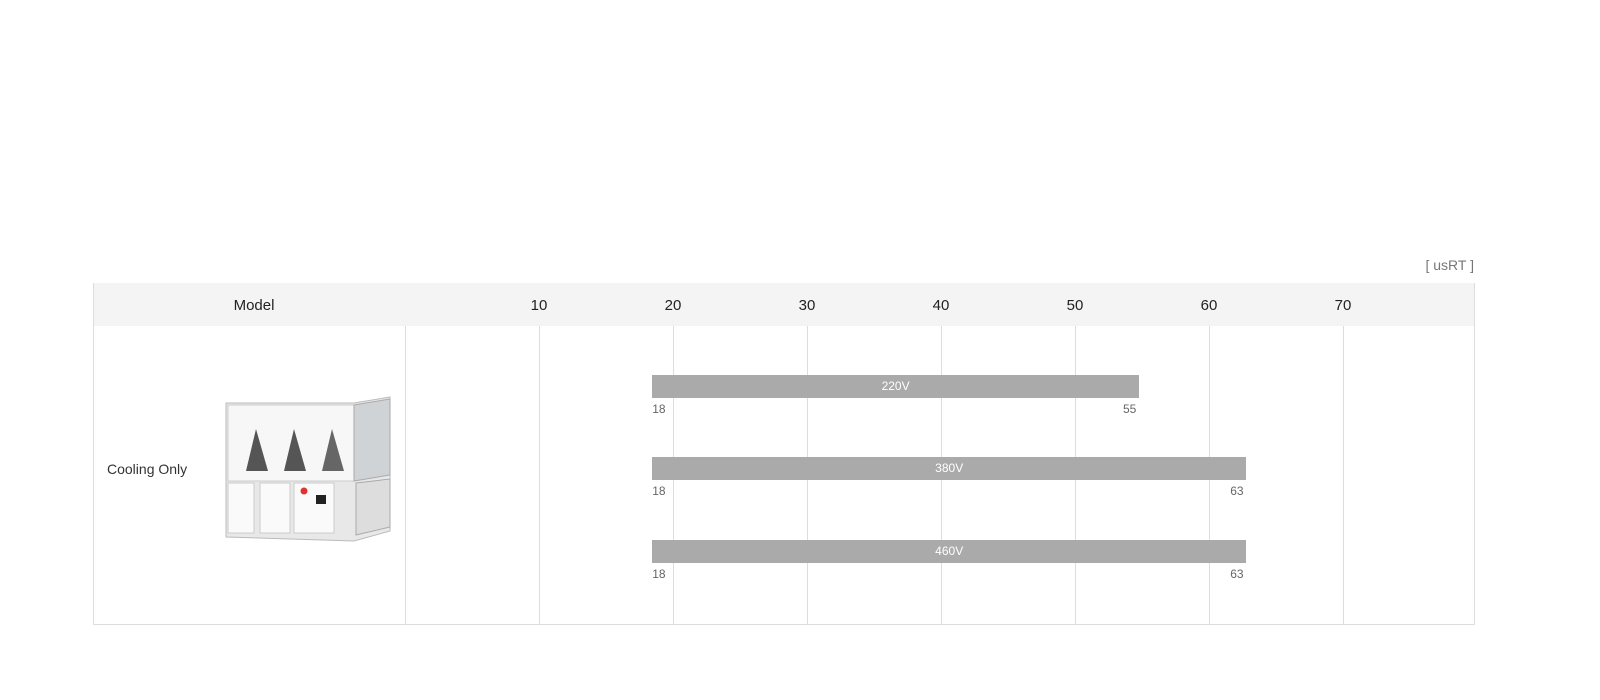 The width and height of the screenshot is (1600, 700). What do you see at coordinates (949, 551) in the screenshot?
I see `range-bar-460v: 460V` at bounding box center [949, 551].